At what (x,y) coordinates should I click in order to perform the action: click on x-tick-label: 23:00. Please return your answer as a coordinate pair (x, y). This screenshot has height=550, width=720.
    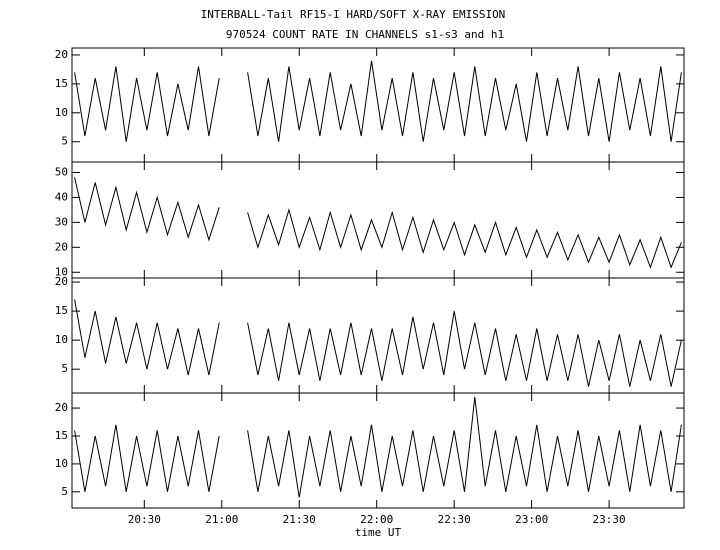
    Looking at the image, I should click on (531, 519).